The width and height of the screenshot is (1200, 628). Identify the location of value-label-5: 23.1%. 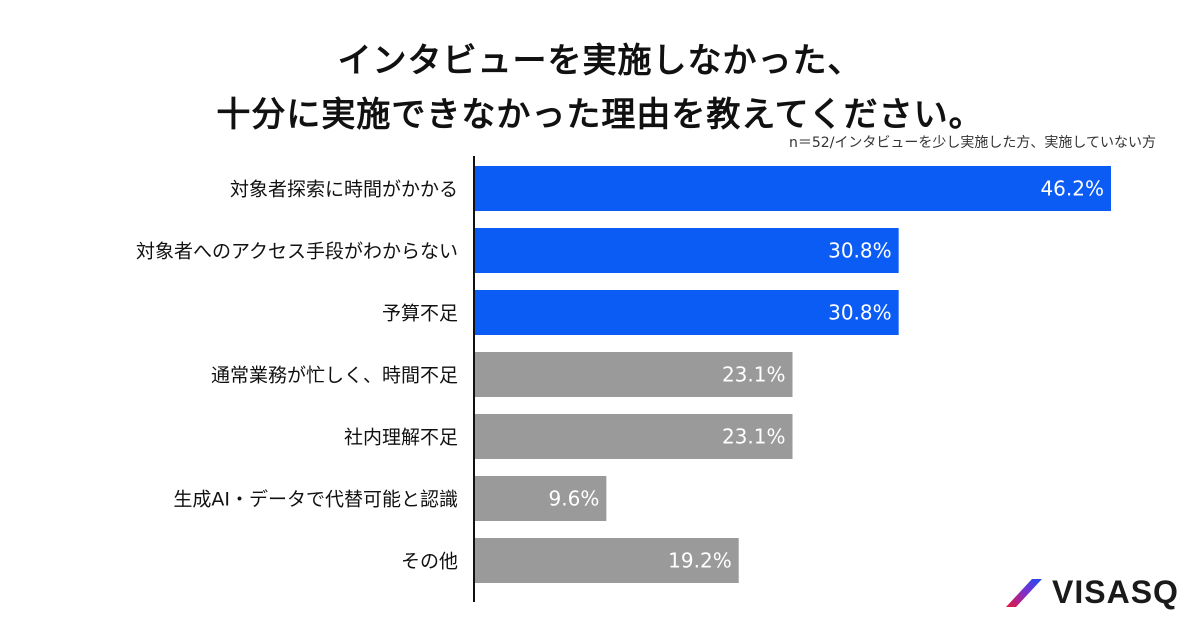
(754, 437).